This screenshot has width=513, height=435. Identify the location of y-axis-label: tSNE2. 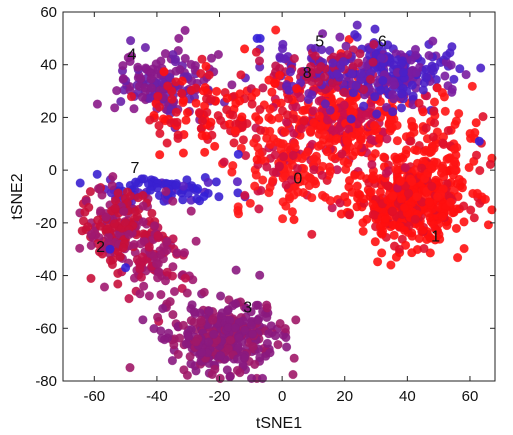
(17, 196).